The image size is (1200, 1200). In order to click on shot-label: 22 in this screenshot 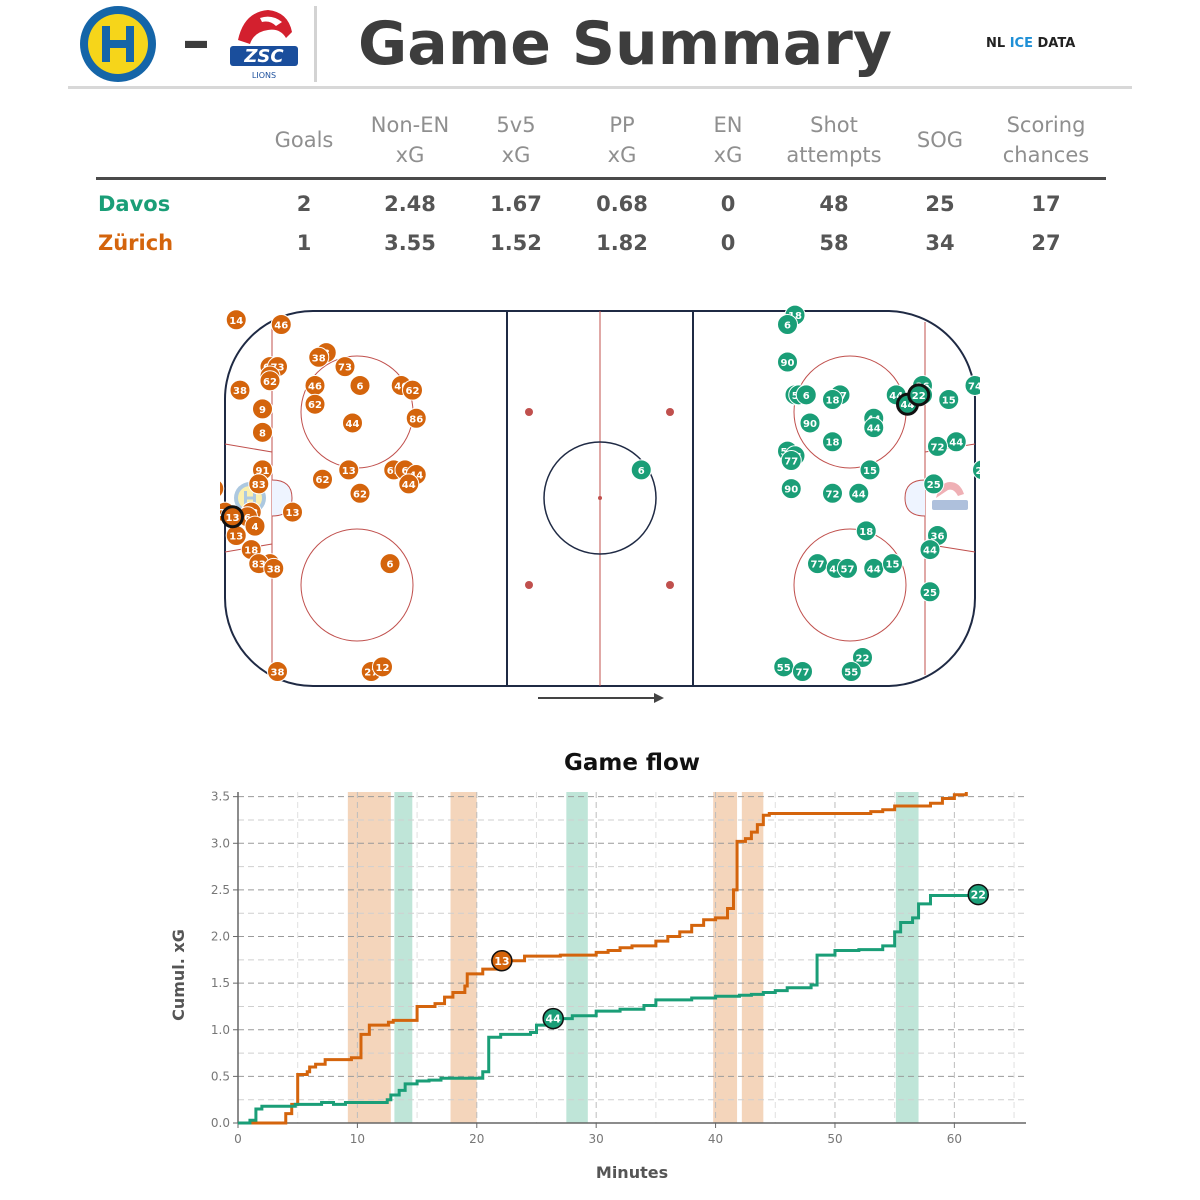, I will do `click(919, 396)`.